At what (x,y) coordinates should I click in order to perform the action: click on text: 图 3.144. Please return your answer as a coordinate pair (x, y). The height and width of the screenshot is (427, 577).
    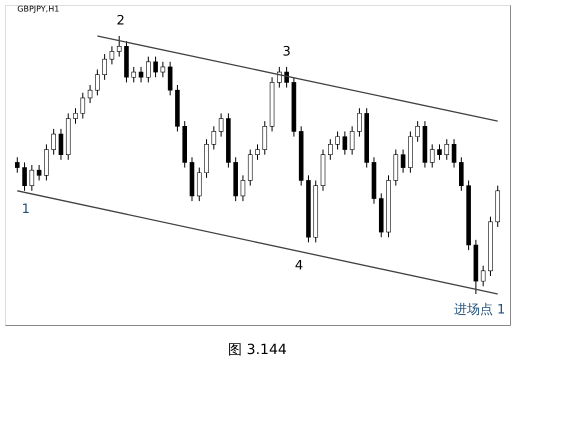
    Looking at the image, I should click on (257, 350).